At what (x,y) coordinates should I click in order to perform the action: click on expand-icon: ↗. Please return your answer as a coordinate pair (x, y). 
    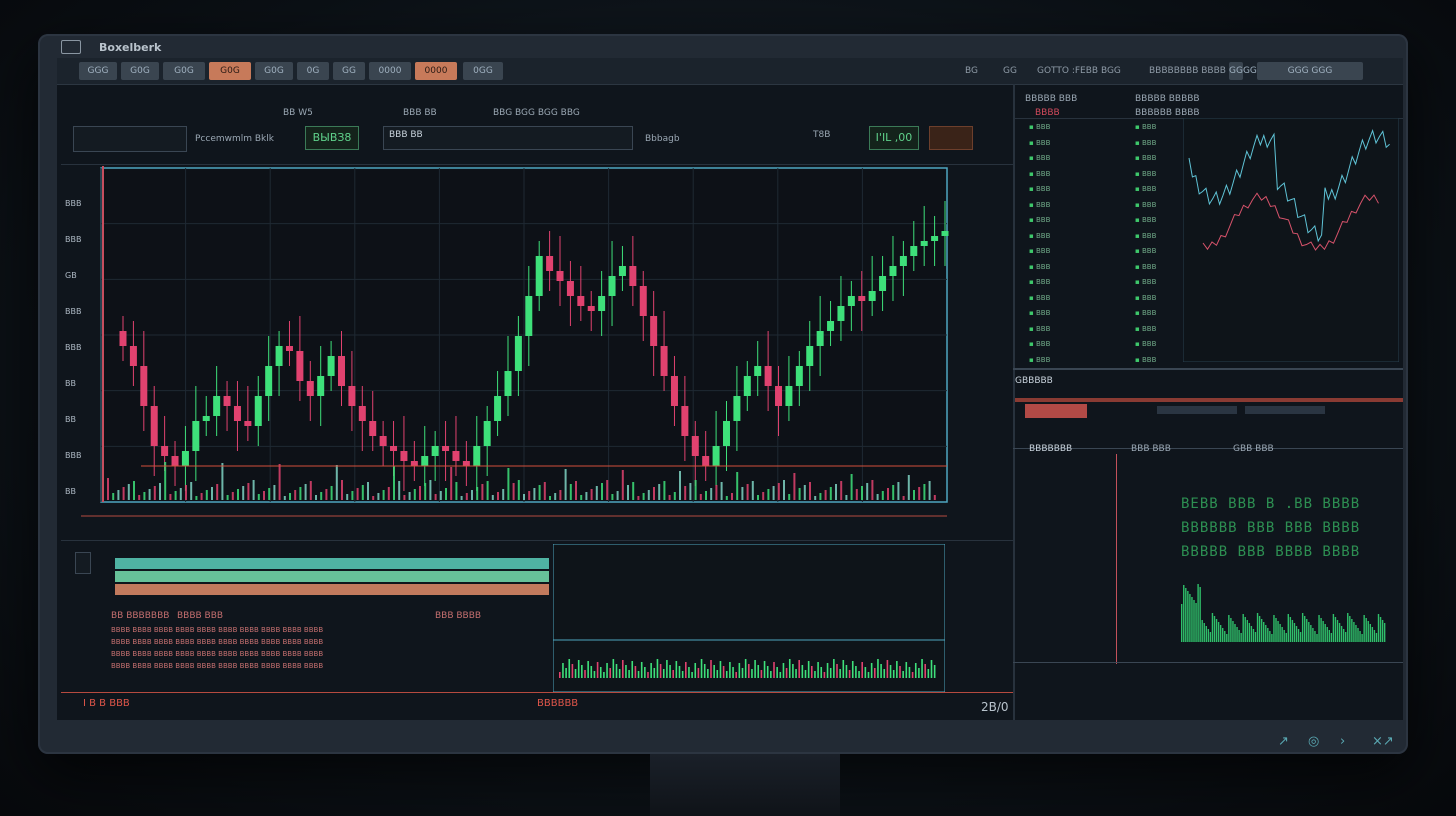
    Looking at the image, I should click on (1283, 741).